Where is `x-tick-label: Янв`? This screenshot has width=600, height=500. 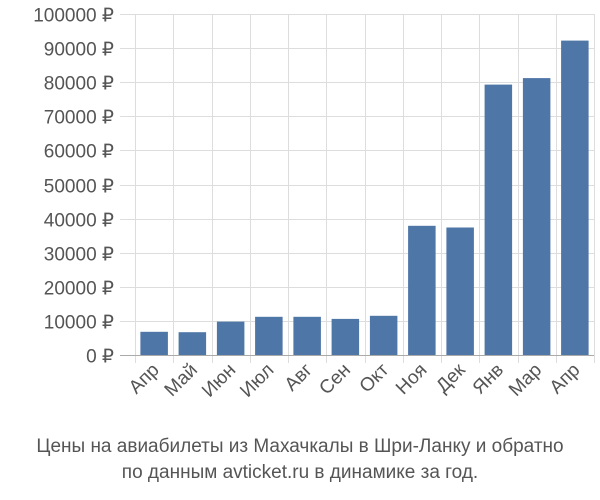 x-tick-label: Янв is located at coordinates (488, 379).